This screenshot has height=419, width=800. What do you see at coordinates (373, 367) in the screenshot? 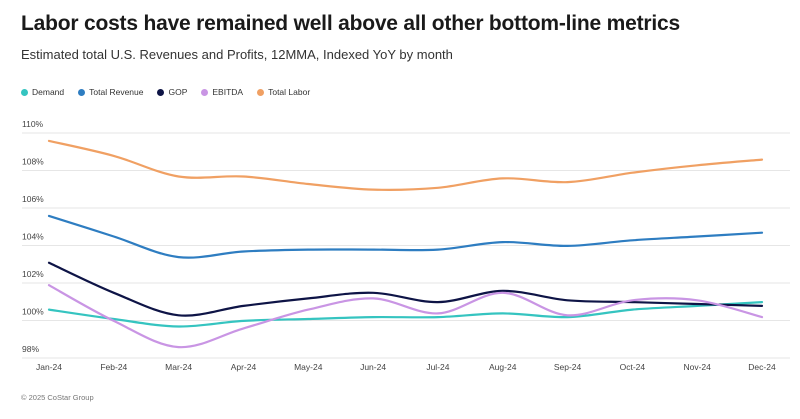
I see `x-tick-label: Jun-24` at bounding box center [373, 367].